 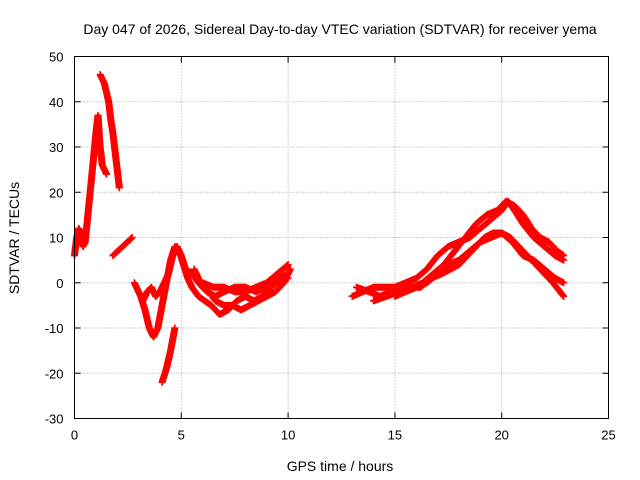 I want to click on y-axis-label: SDTVAR / TECUs, so click(x=14, y=238).